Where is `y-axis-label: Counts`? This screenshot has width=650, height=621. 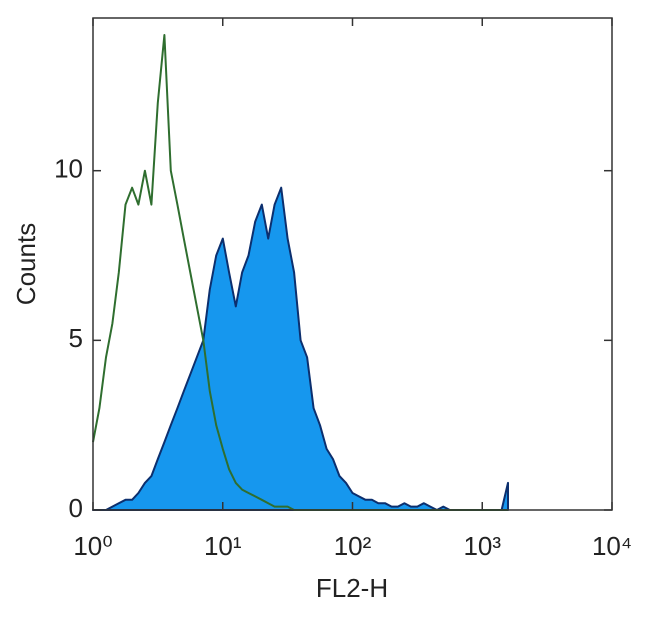 y-axis-label: Counts is located at coordinates (26, 264).